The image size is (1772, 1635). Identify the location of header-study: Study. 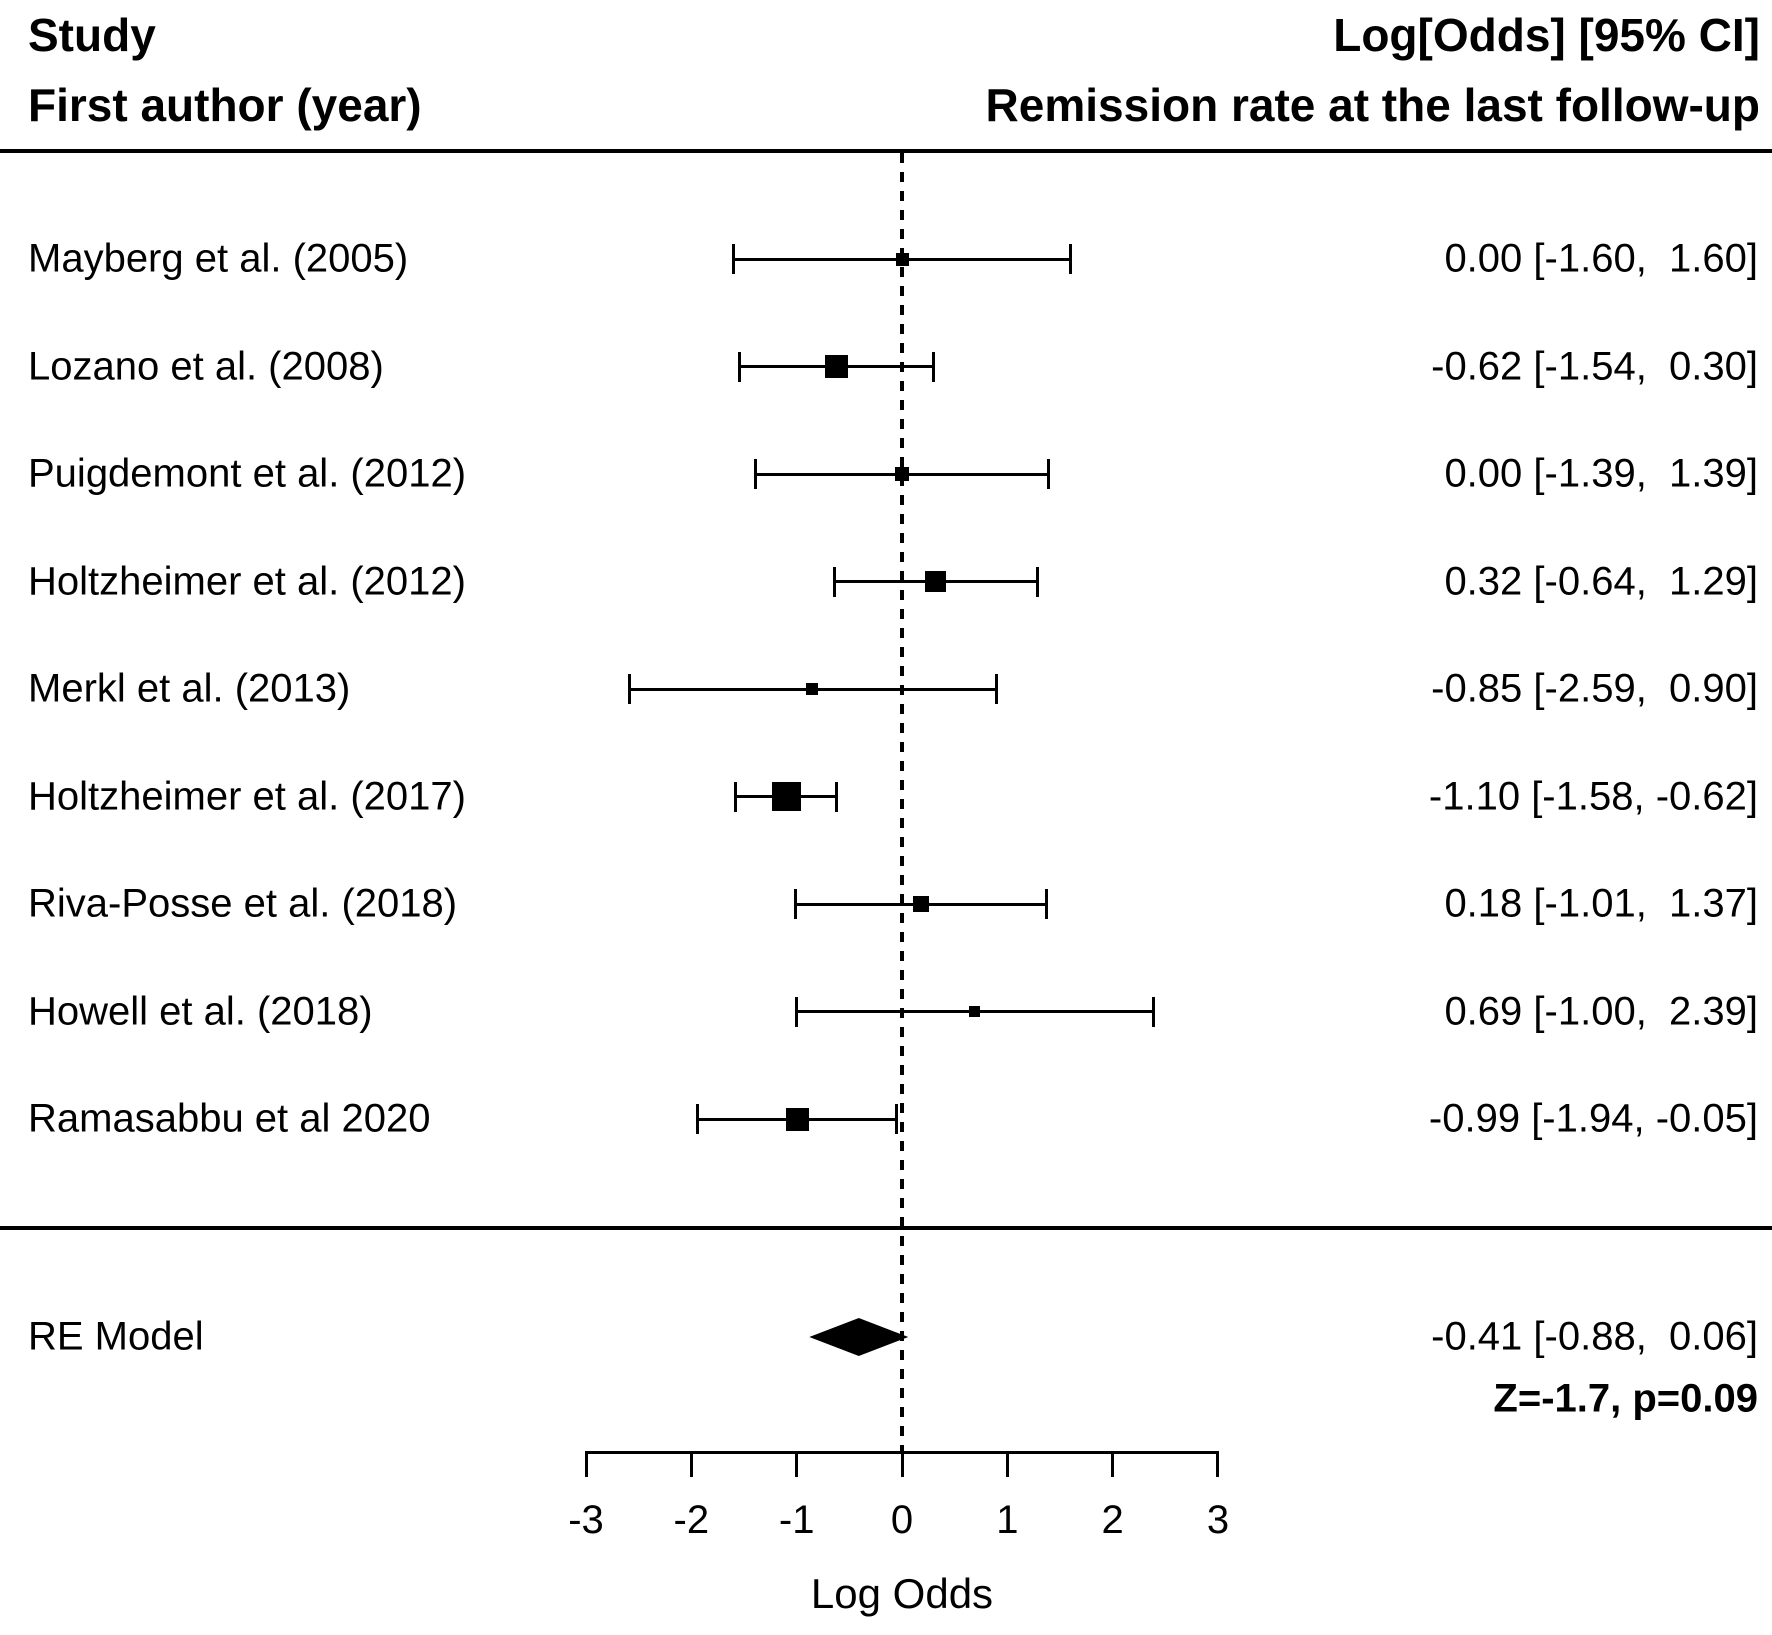
(92, 35).